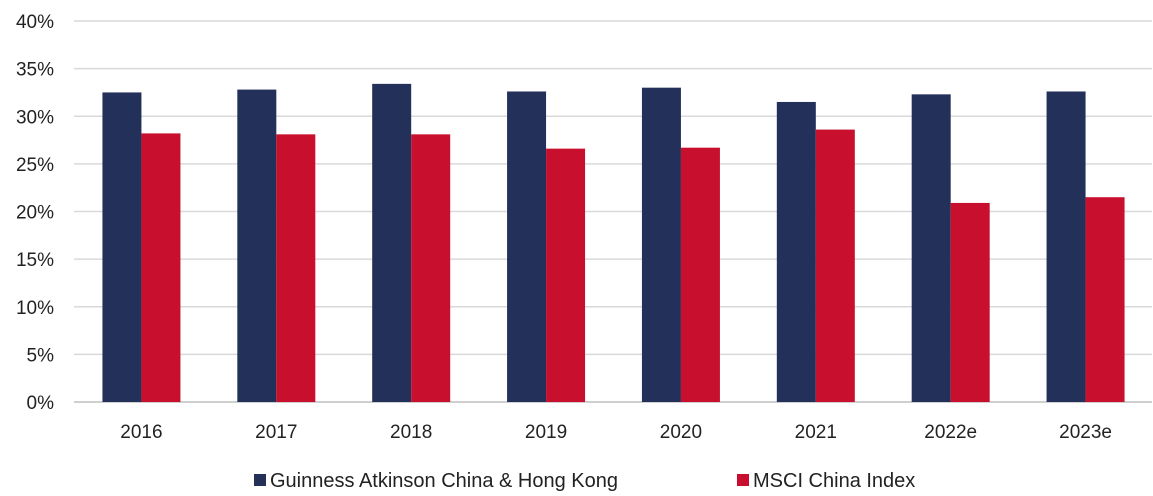 This screenshot has height=496, width=1153. I want to click on bar-msci-2016, so click(160, 267).